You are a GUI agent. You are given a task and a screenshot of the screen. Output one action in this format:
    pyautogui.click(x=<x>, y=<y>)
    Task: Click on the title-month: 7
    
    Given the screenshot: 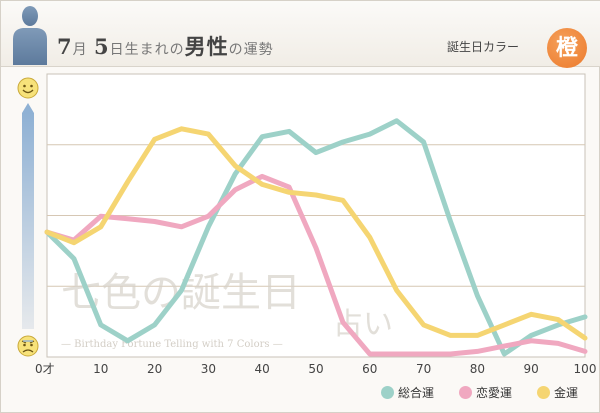 What is the action you would take?
    pyautogui.click(x=65, y=46)
    